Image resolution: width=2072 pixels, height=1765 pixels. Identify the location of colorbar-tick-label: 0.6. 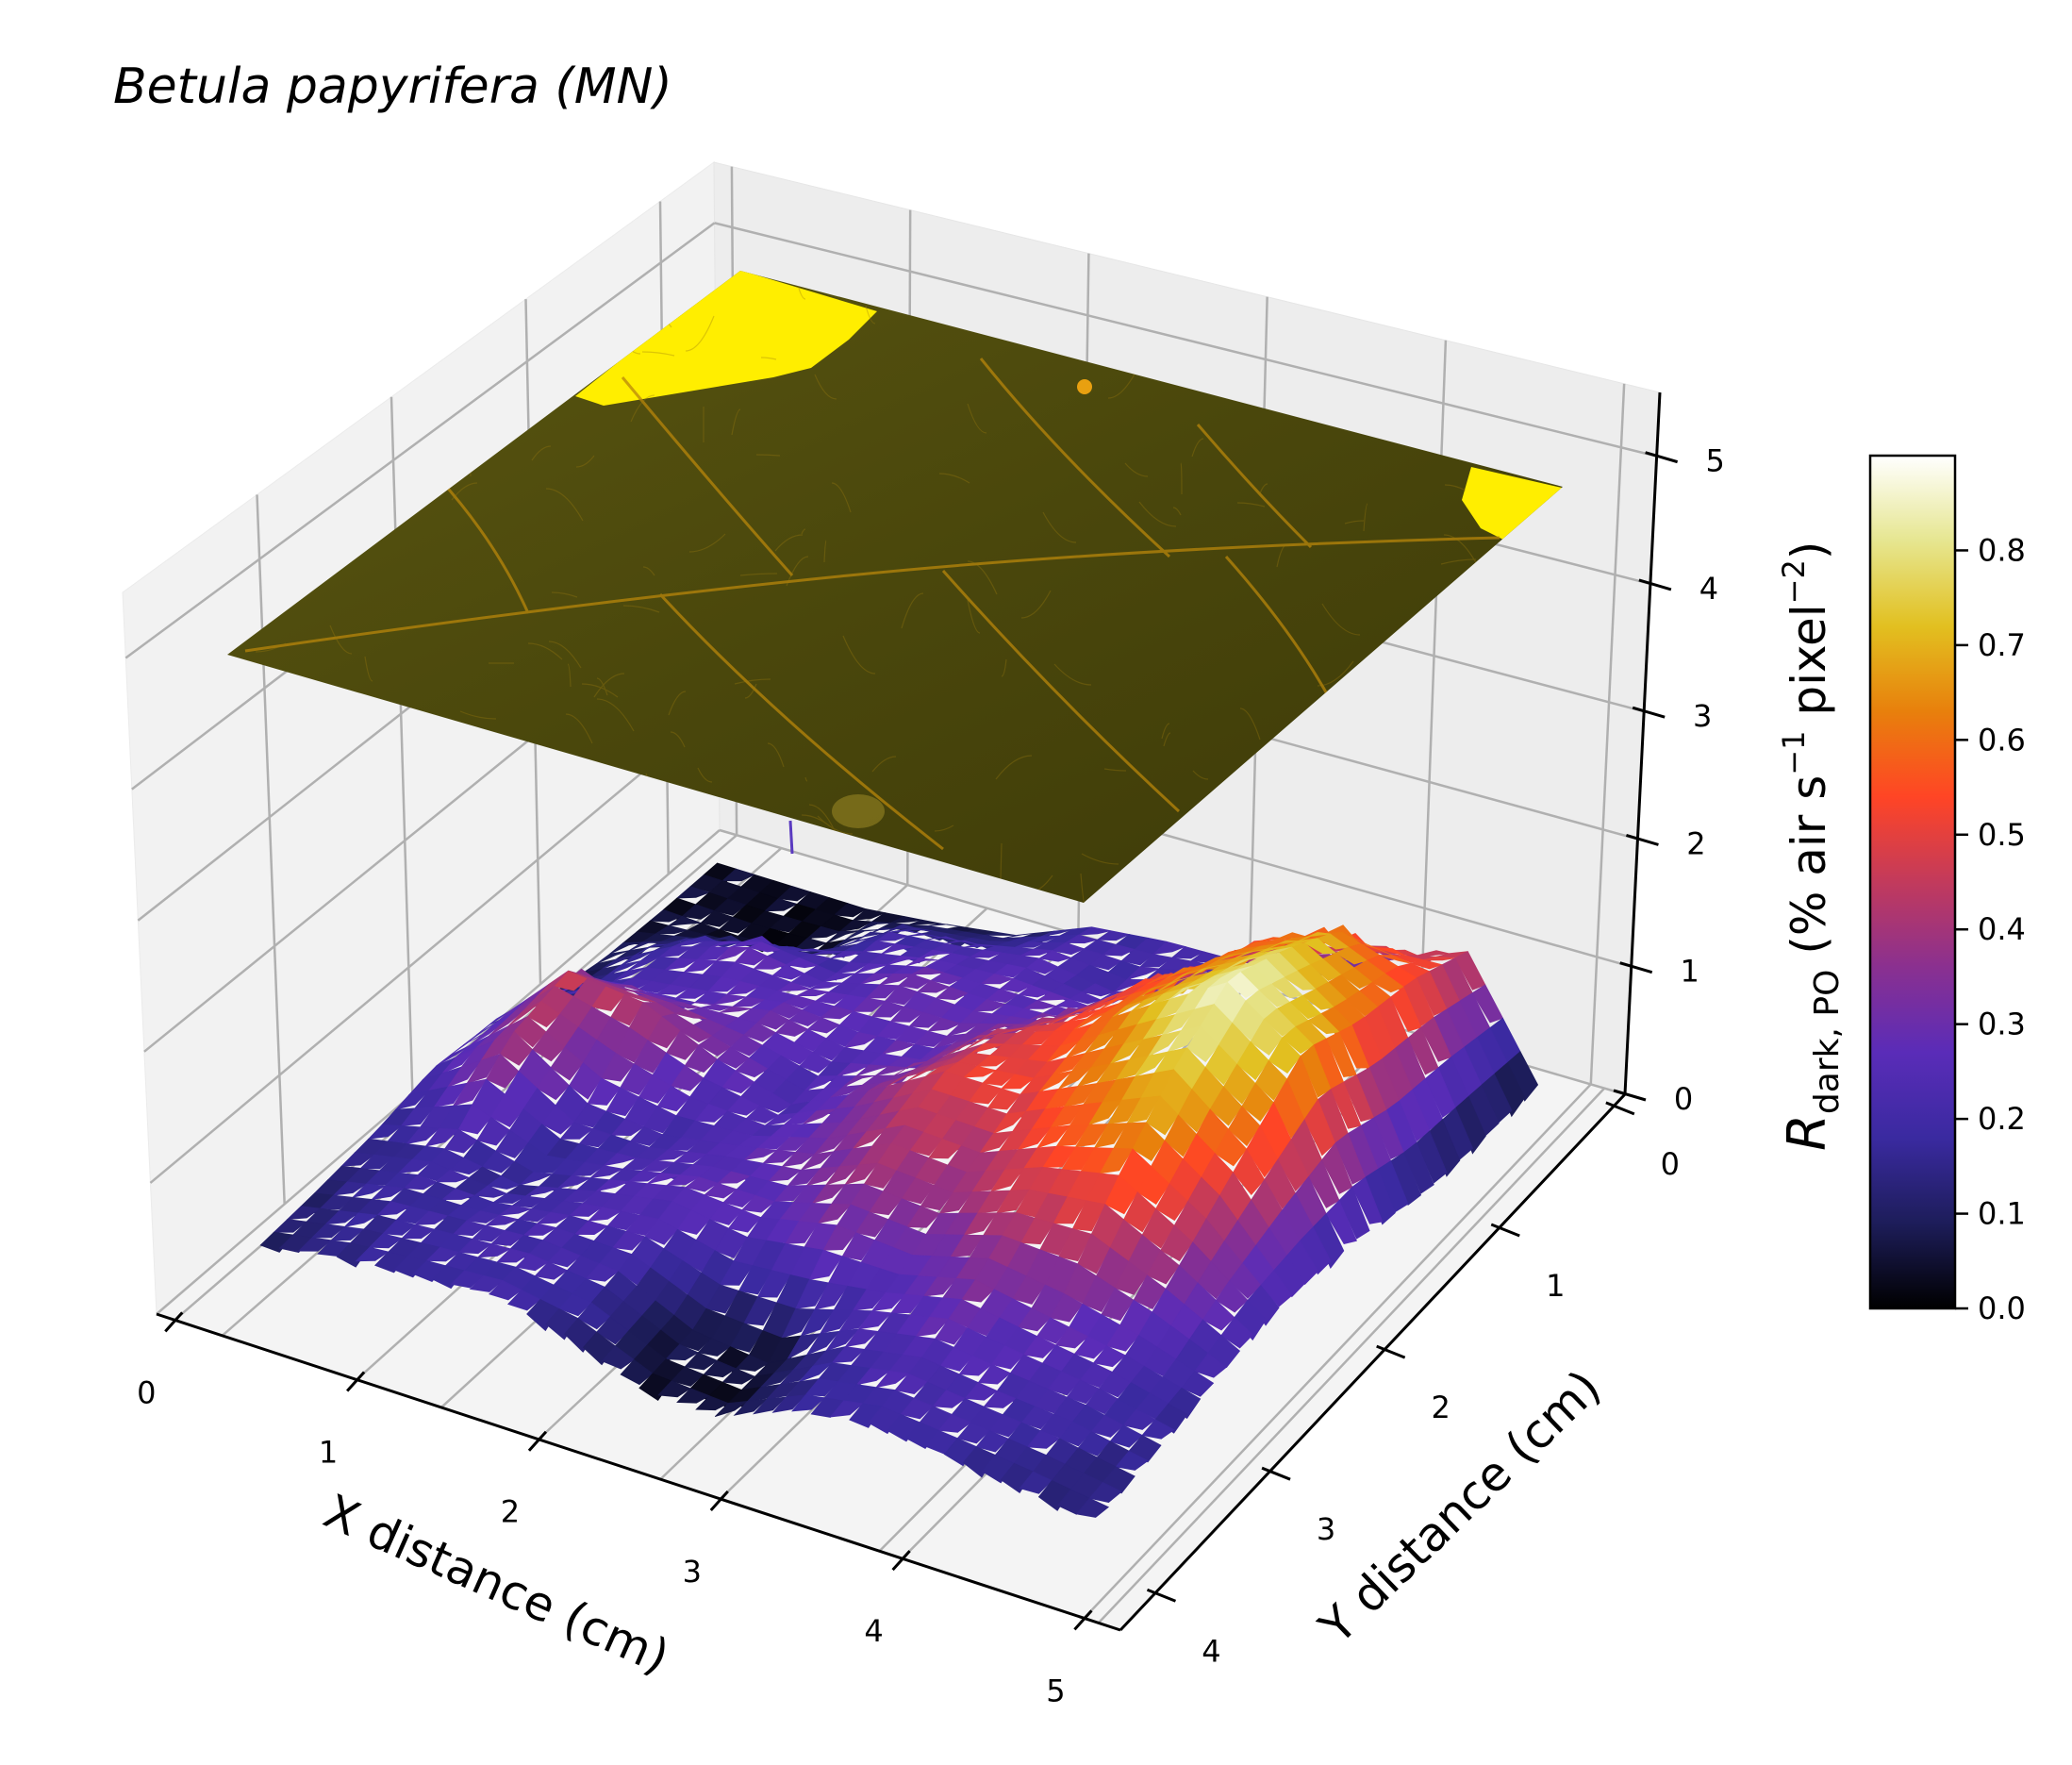
(2002, 740).